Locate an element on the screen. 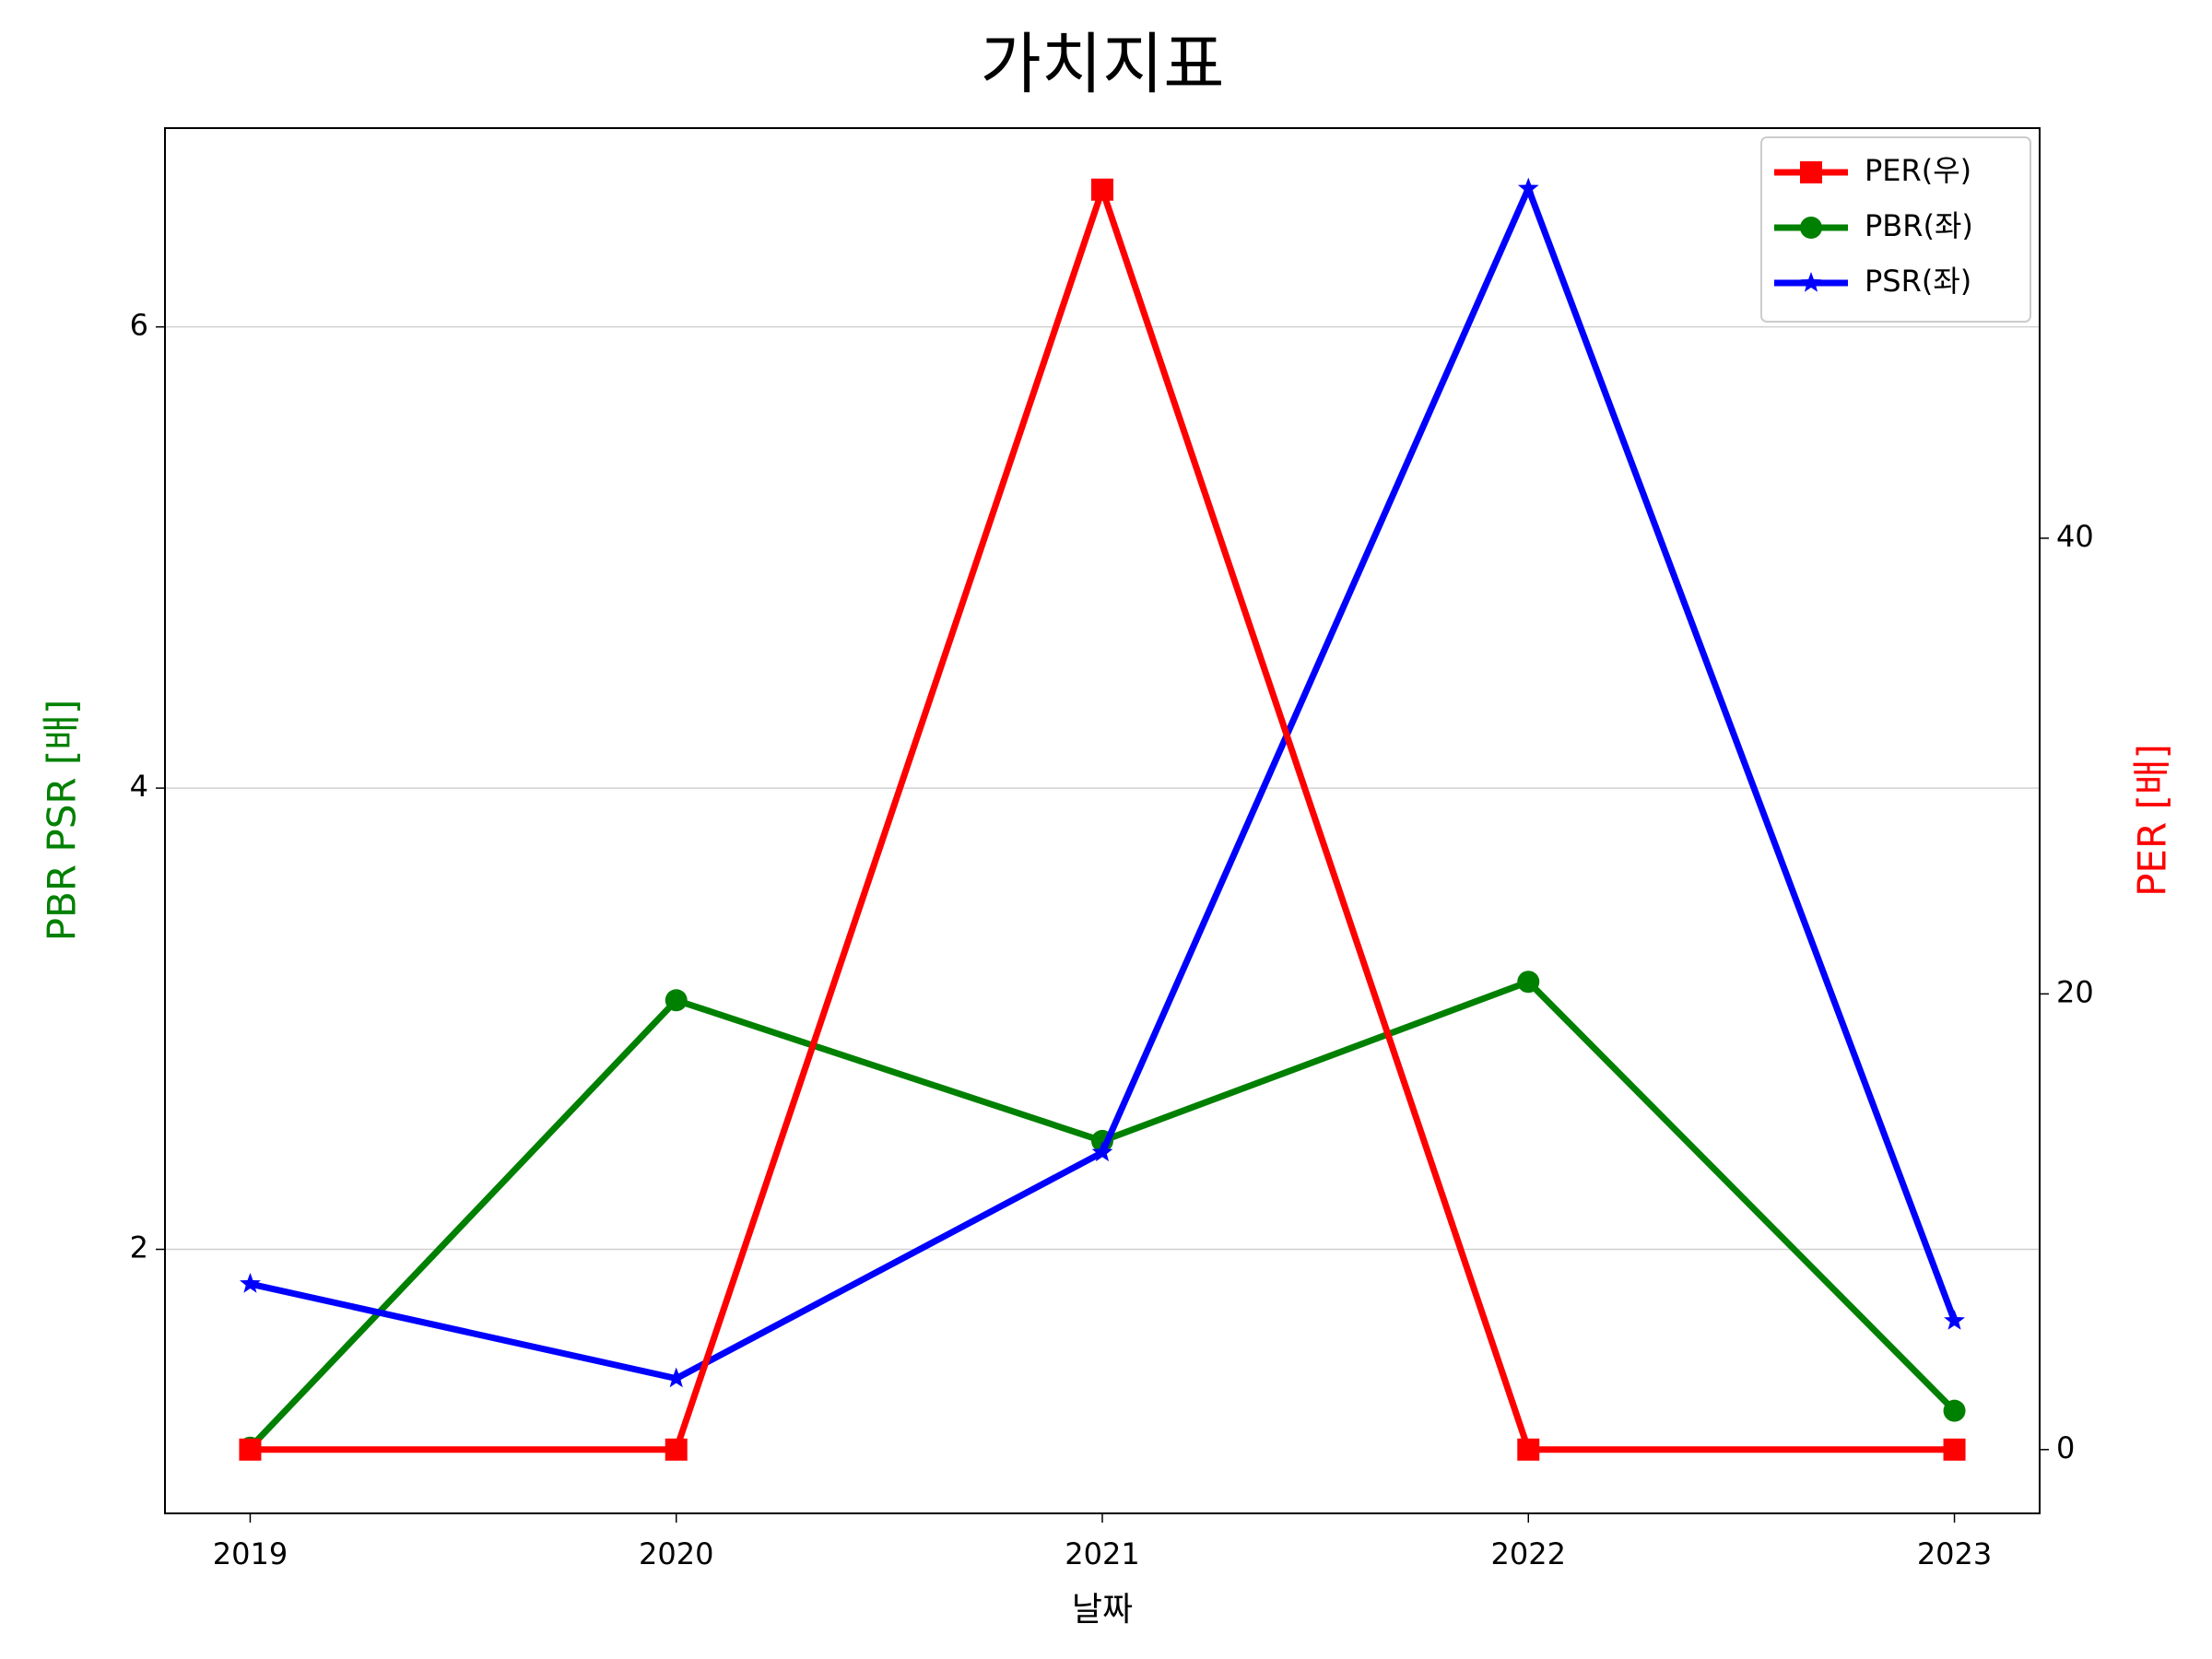  y-tick-label: 6 is located at coordinates (139, 325).